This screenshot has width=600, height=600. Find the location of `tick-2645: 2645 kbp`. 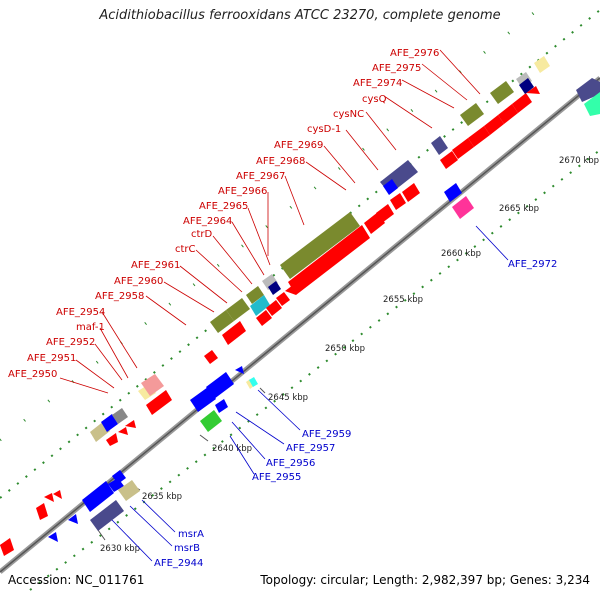

tick-2645: 2645 kbp is located at coordinates (283, 395).